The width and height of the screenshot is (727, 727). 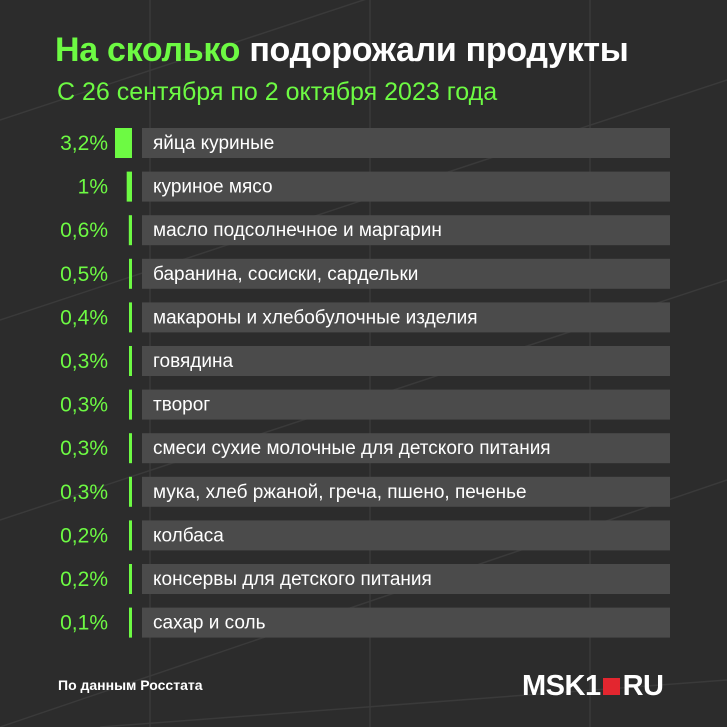 I want to click on logo-text-right: RU, so click(x=643, y=685).